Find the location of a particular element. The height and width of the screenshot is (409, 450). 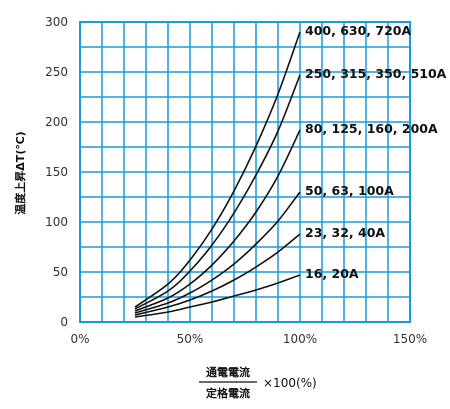

series-label-5: 16, 20A is located at coordinates (332, 273).